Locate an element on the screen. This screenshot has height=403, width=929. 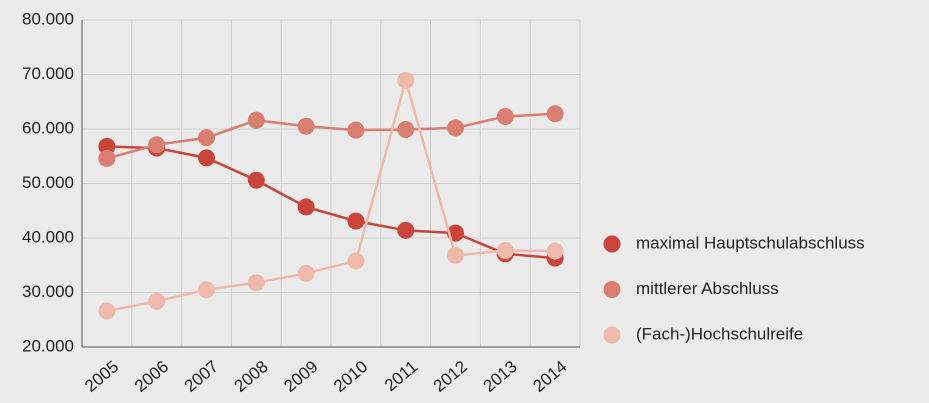
y-tick-label: 50.000 is located at coordinates (48, 182).